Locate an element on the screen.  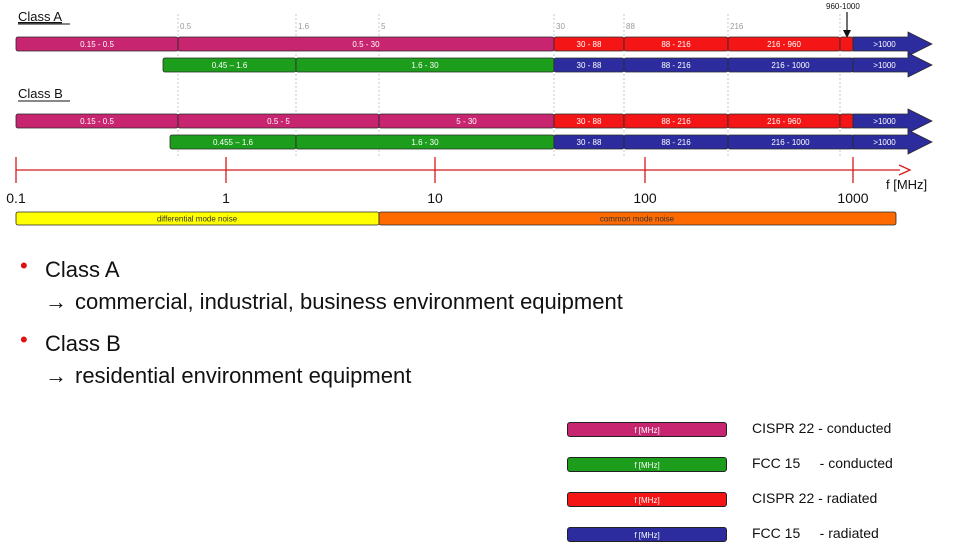
frequency-tick-label: 88 is located at coordinates (630, 26).